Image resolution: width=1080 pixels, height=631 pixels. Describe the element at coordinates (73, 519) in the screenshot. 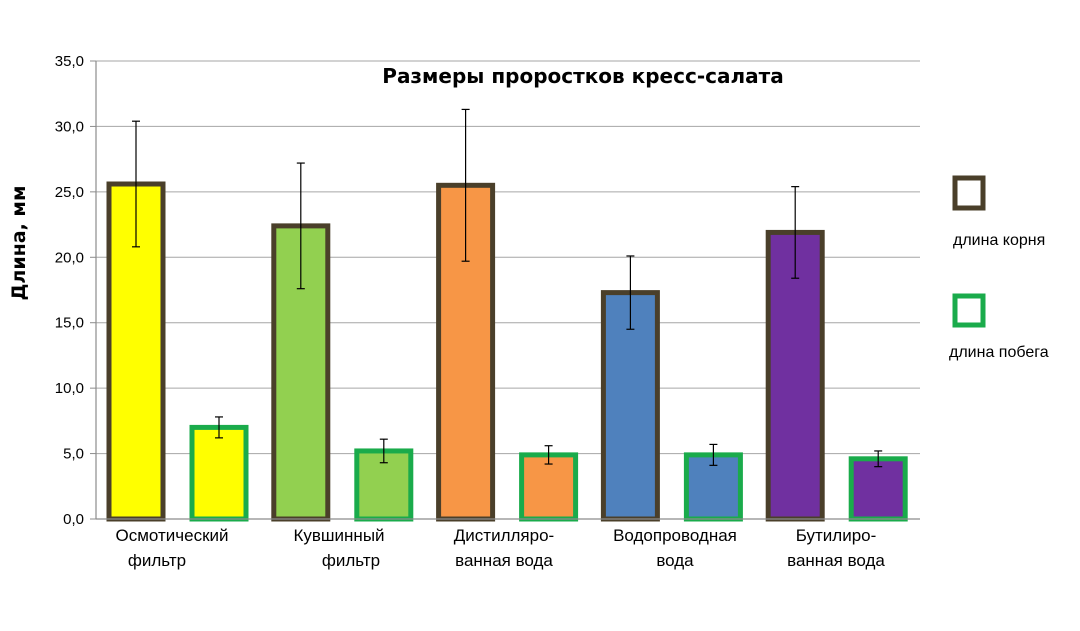

I see `y-tick-label: 0,0` at that location.